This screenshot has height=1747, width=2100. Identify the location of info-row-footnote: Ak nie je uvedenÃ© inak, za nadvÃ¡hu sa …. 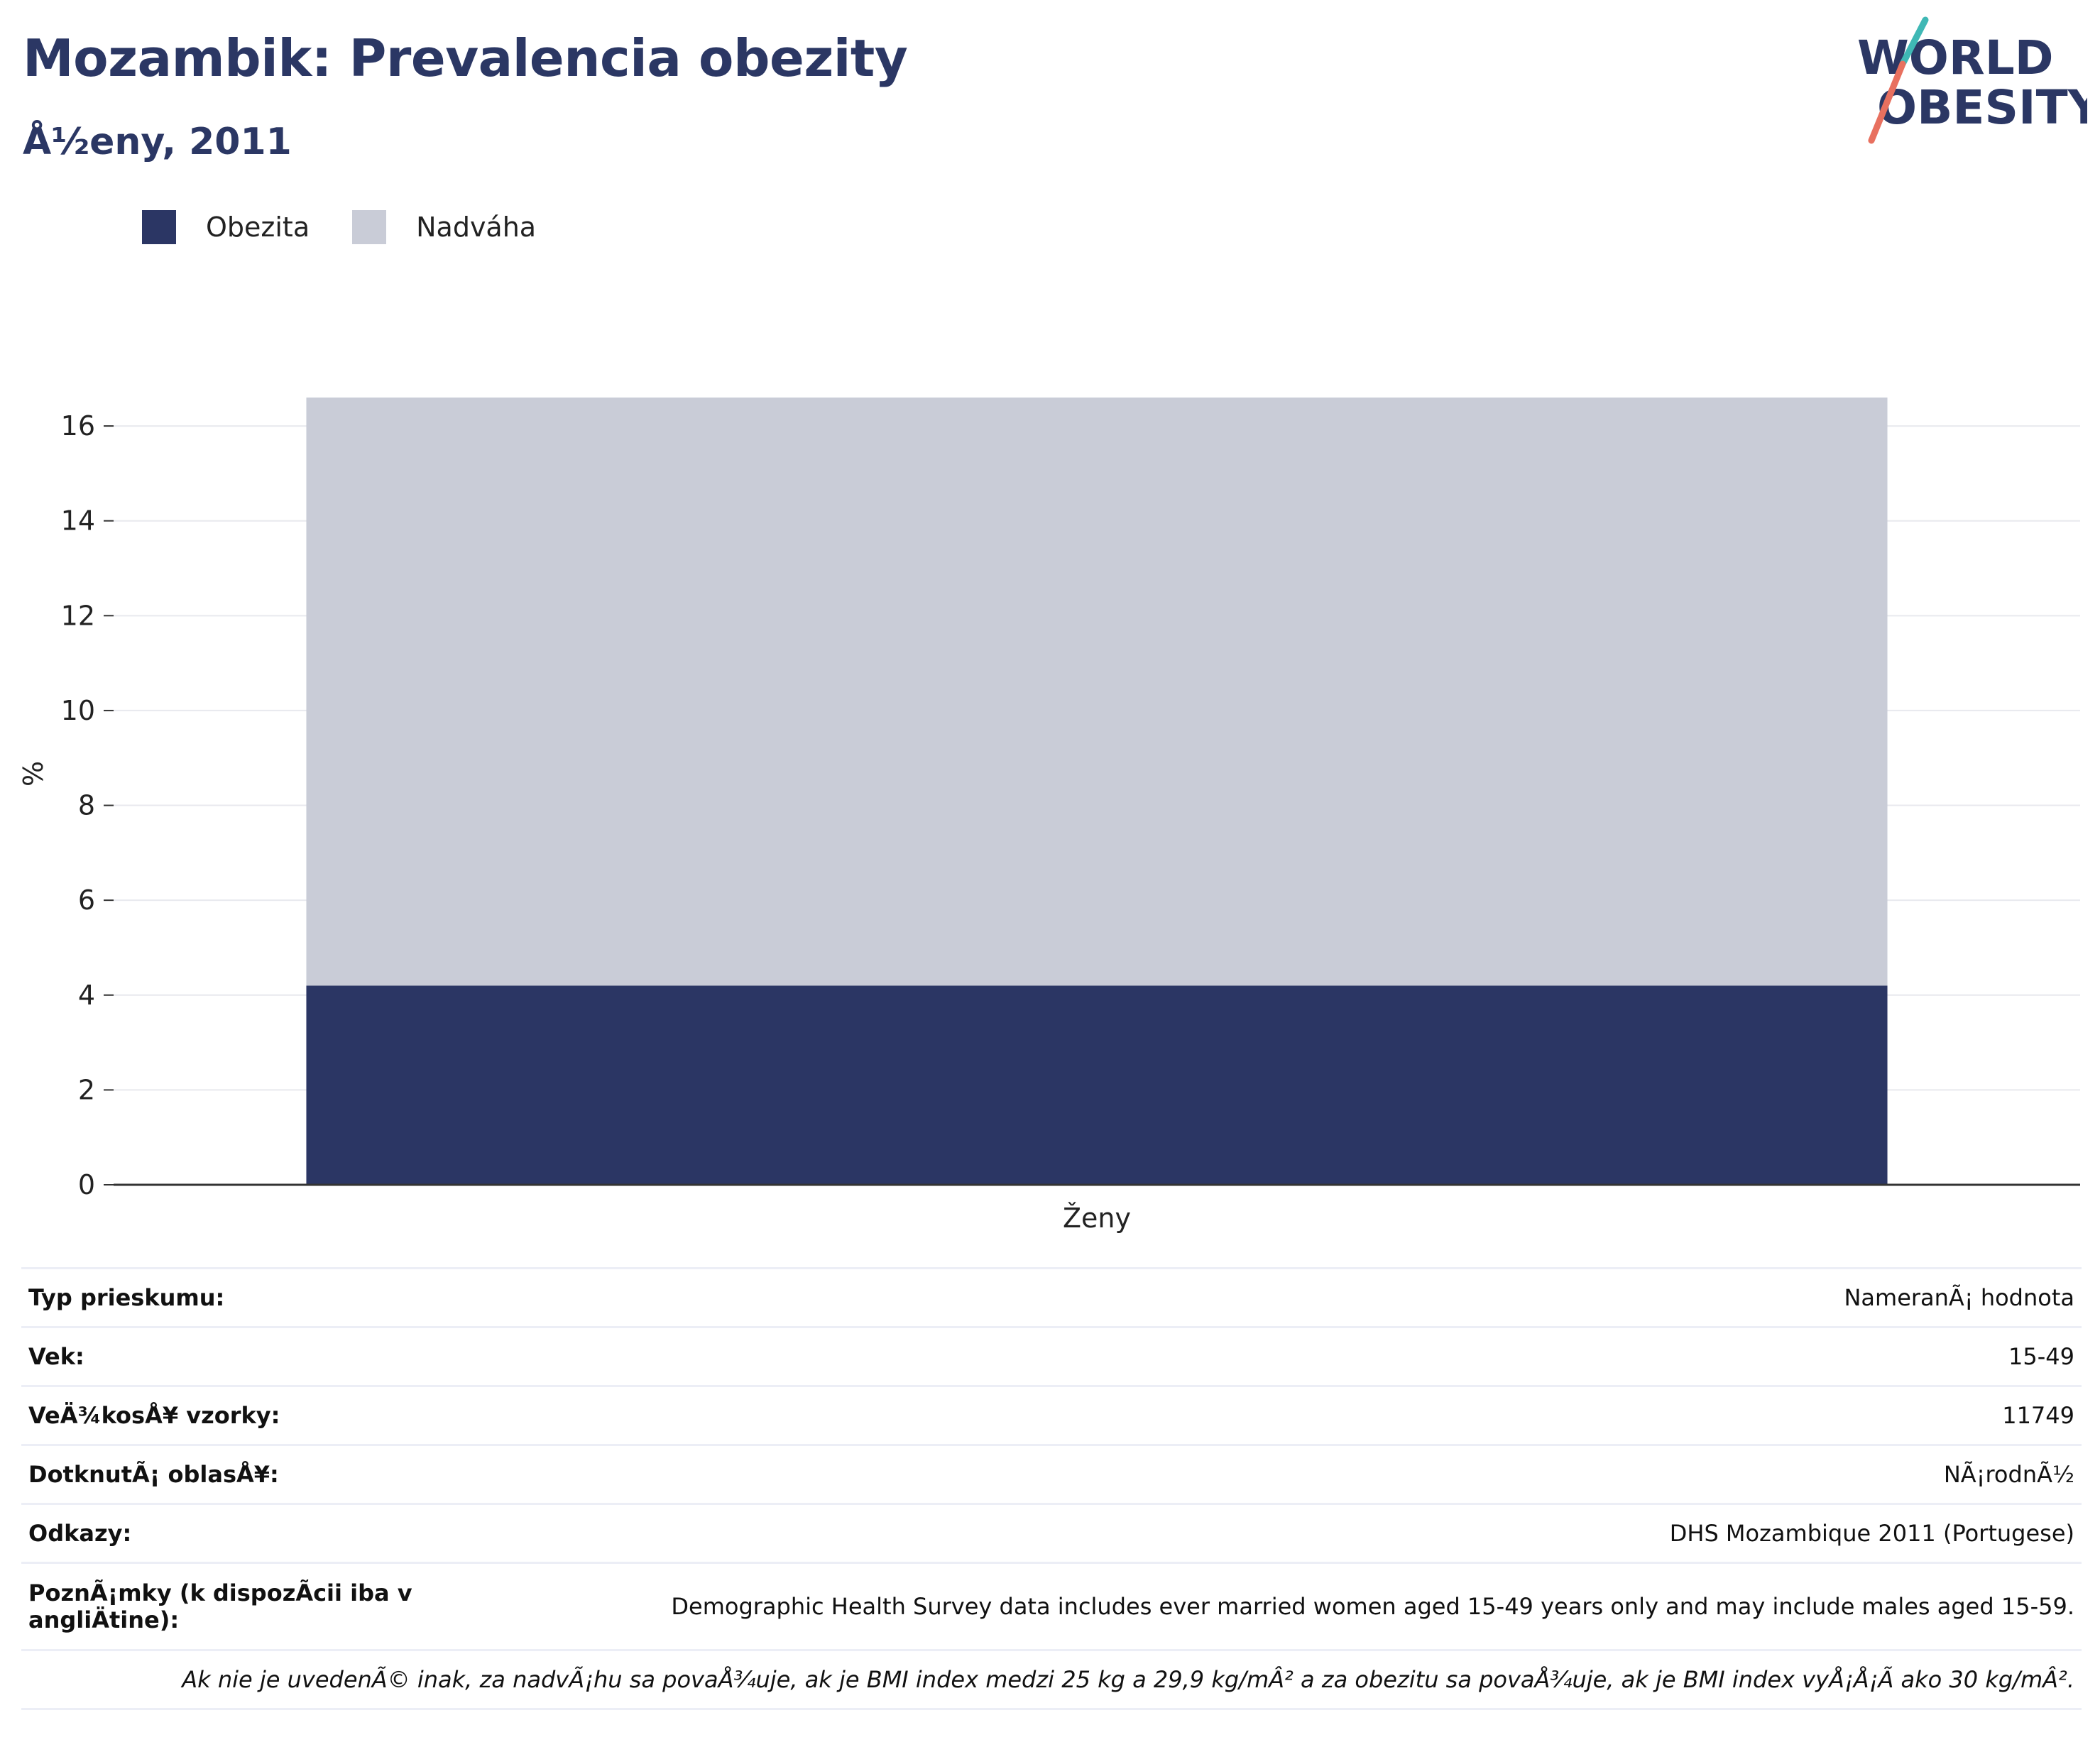
(1051, 1679).